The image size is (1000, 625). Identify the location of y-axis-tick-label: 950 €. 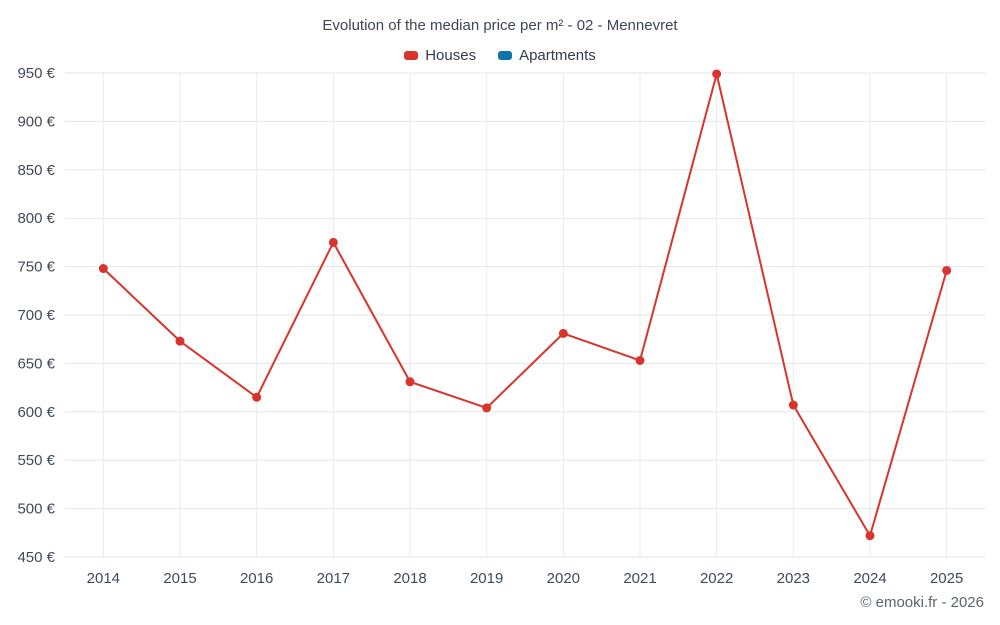
(36, 73).